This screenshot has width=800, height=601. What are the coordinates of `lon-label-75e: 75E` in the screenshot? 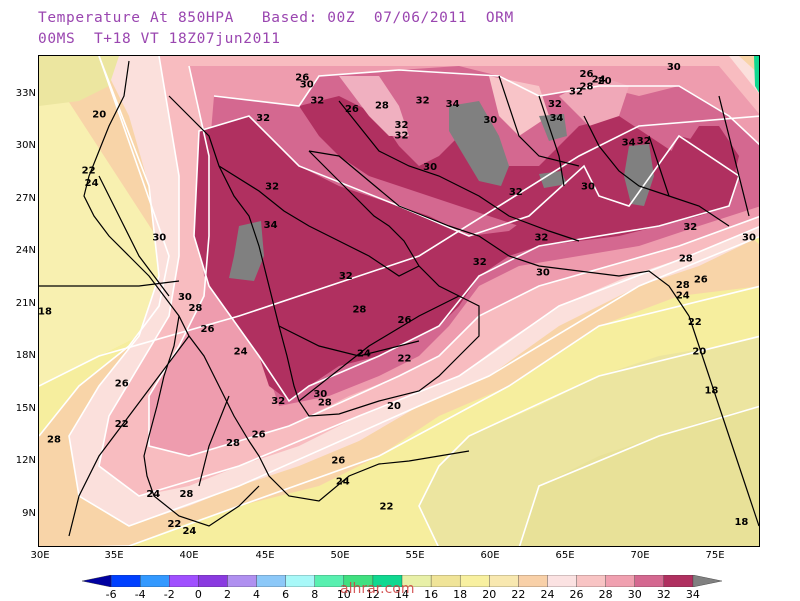 It's located at (715, 555).